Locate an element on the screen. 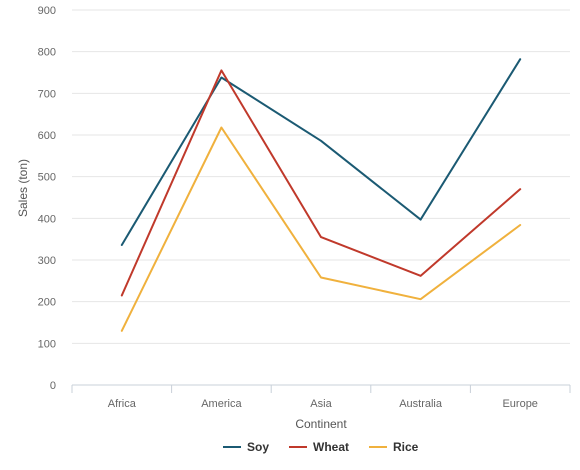 The height and width of the screenshot is (470, 580). x-tick-label: Africa is located at coordinates (122, 404).